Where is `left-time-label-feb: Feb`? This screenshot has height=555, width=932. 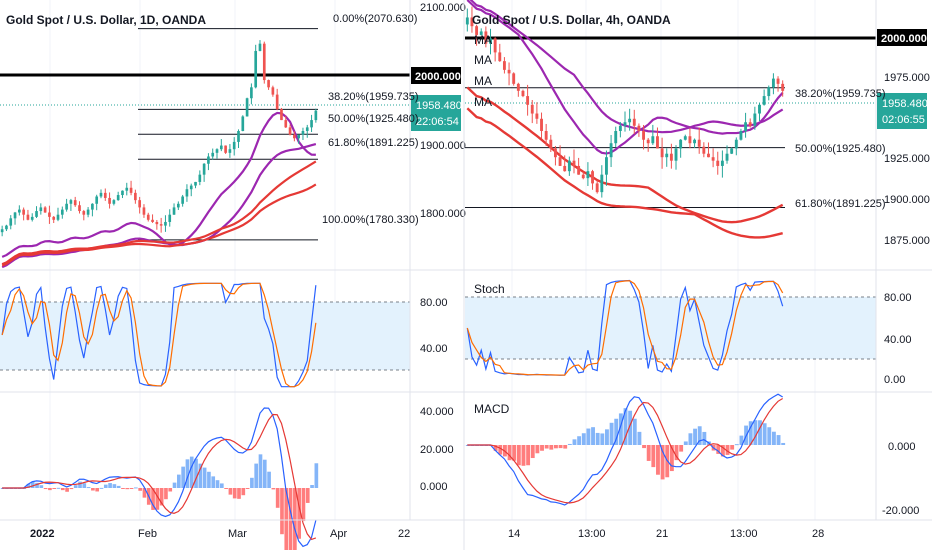
left-time-label-feb: Feb is located at coordinates (147, 534).